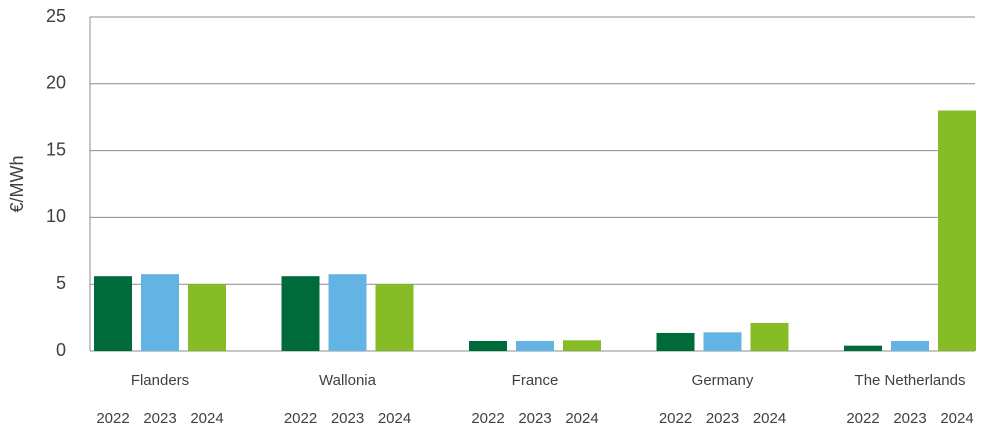 This screenshot has height=430, width=982. Describe the element at coordinates (56, 149) in the screenshot. I see `y-tick-label: 15` at that location.